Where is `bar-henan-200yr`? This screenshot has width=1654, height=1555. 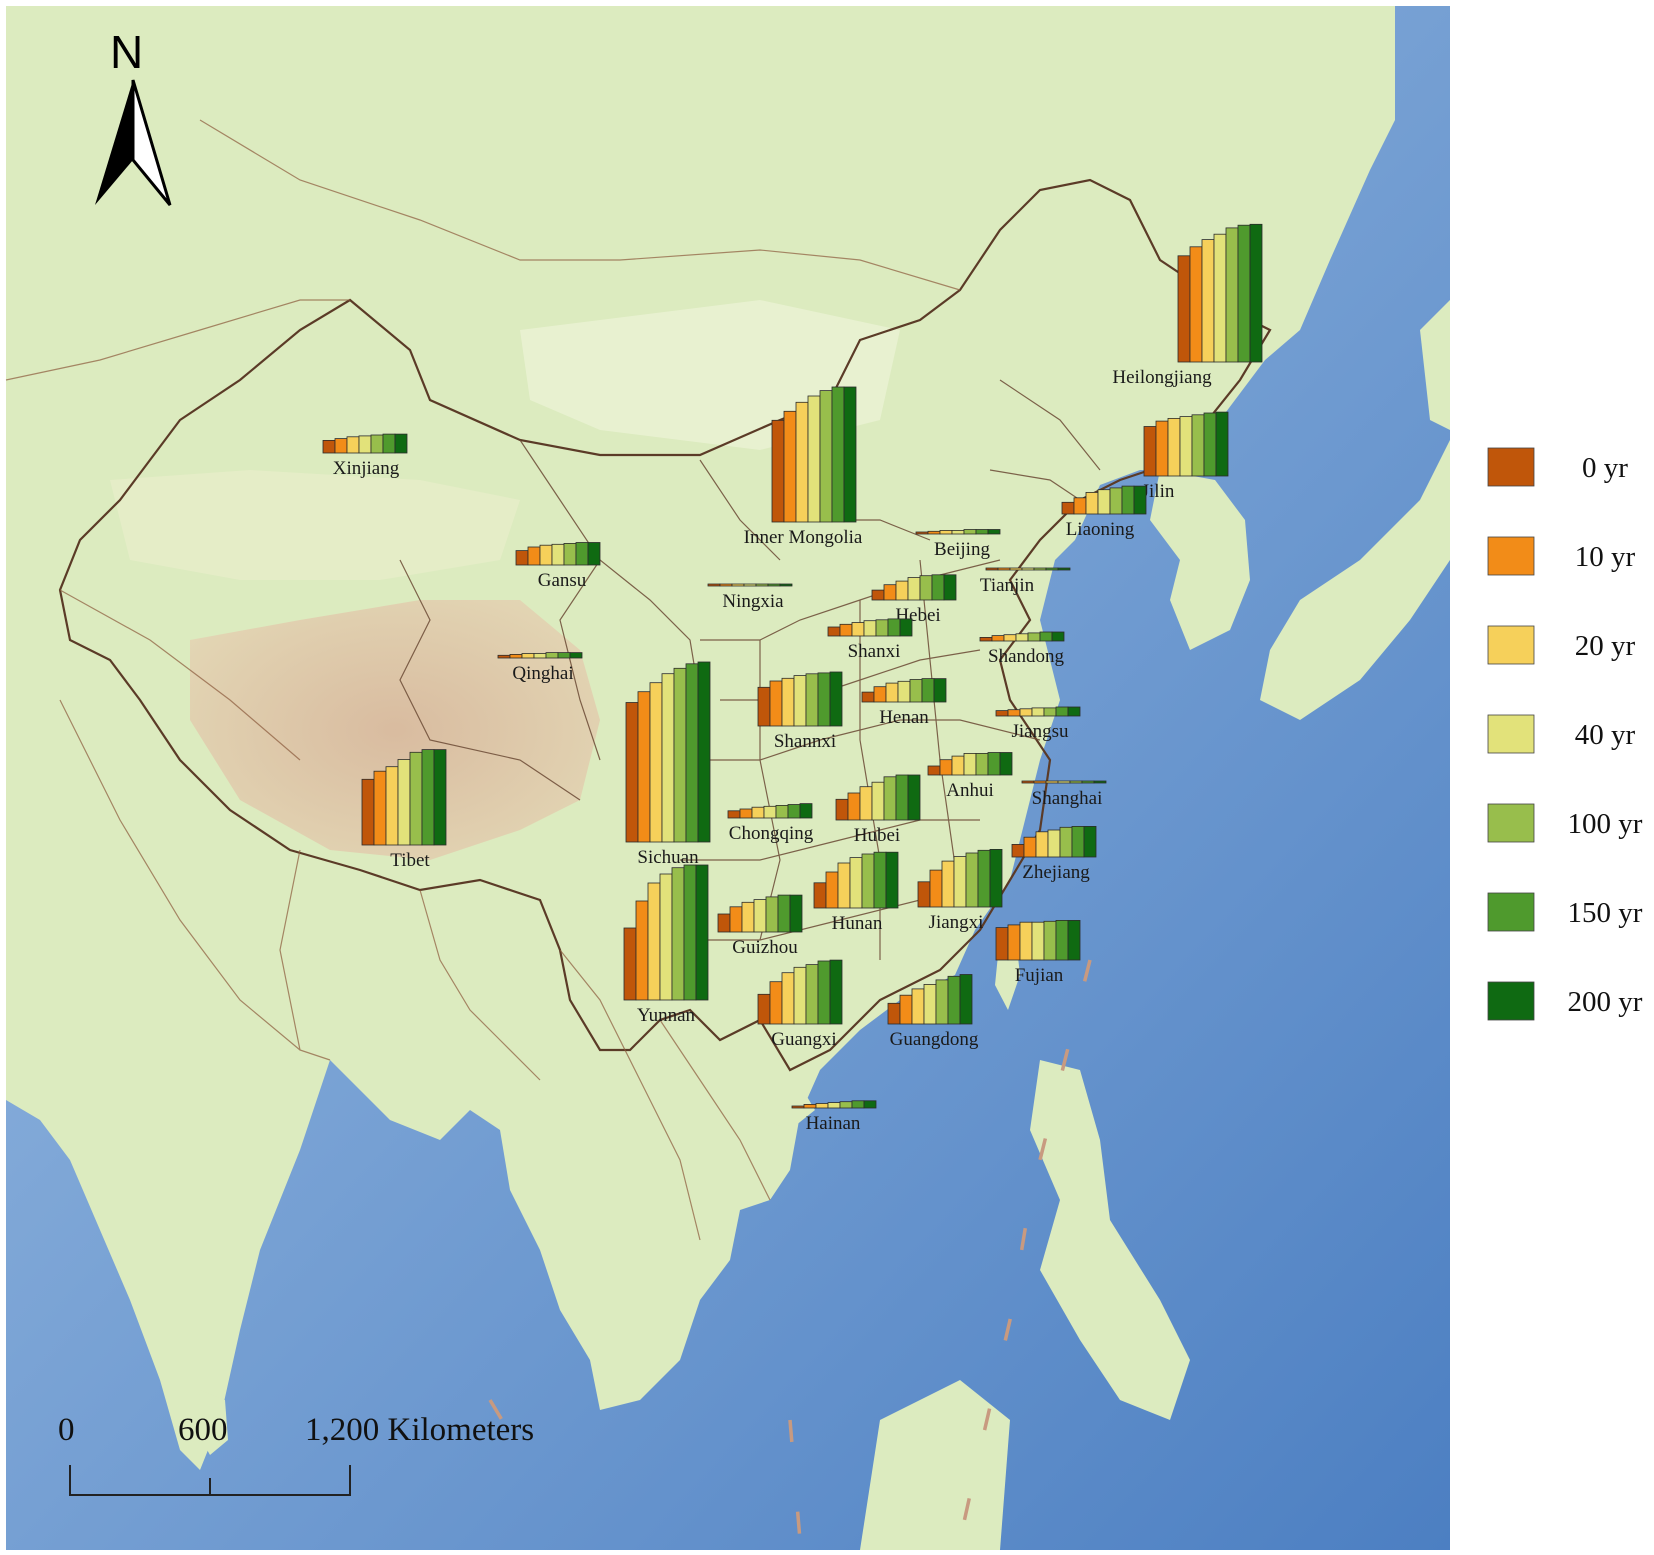 bar-henan-200yr is located at coordinates (940, 690).